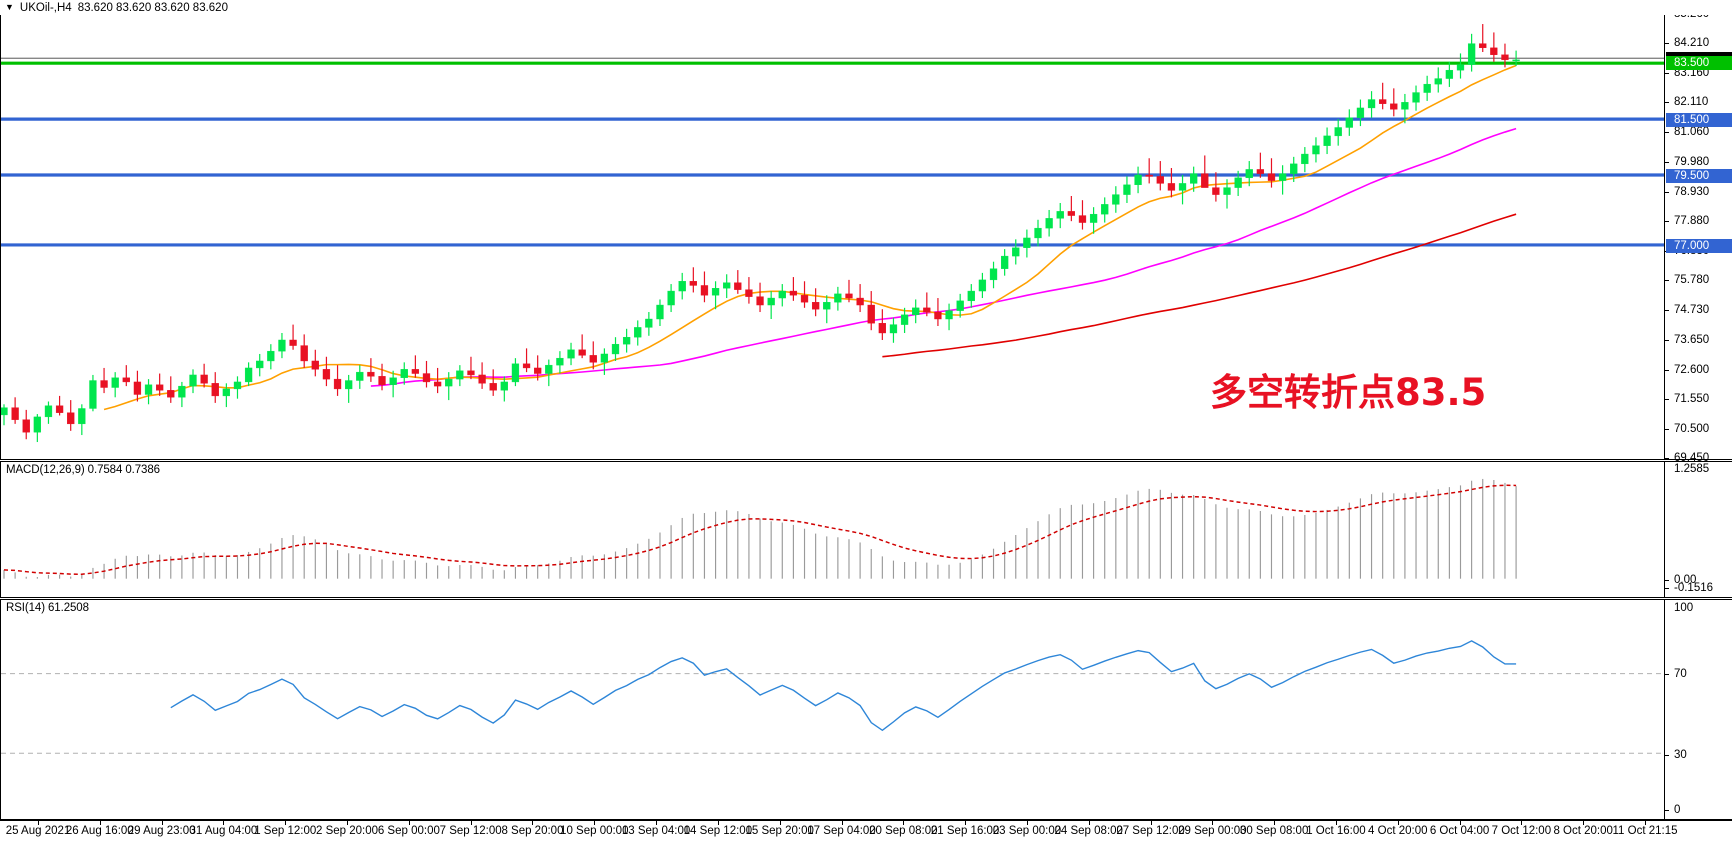 This screenshot has width=1732, height=843. I want to click on level-badge-77.000: 77.000, so click(1699, 245).